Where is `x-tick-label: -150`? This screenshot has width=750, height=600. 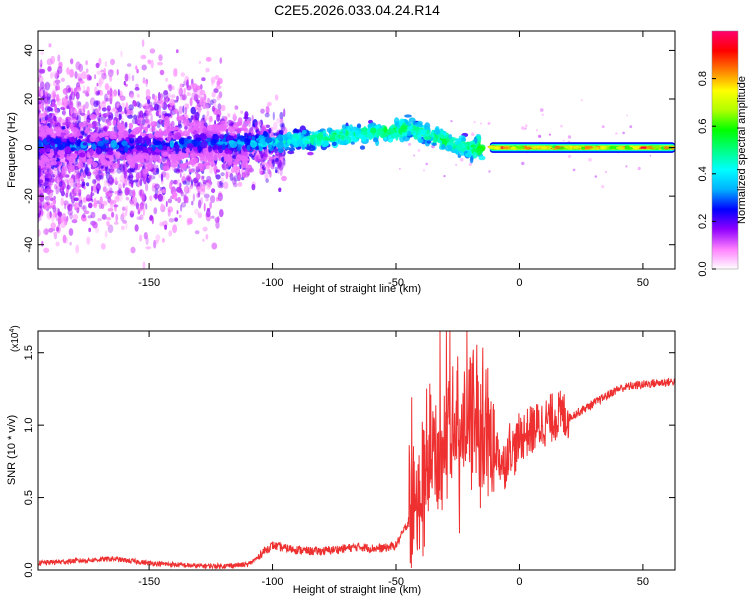
x-tick-label: -150 is located at coordinates (149, 582).